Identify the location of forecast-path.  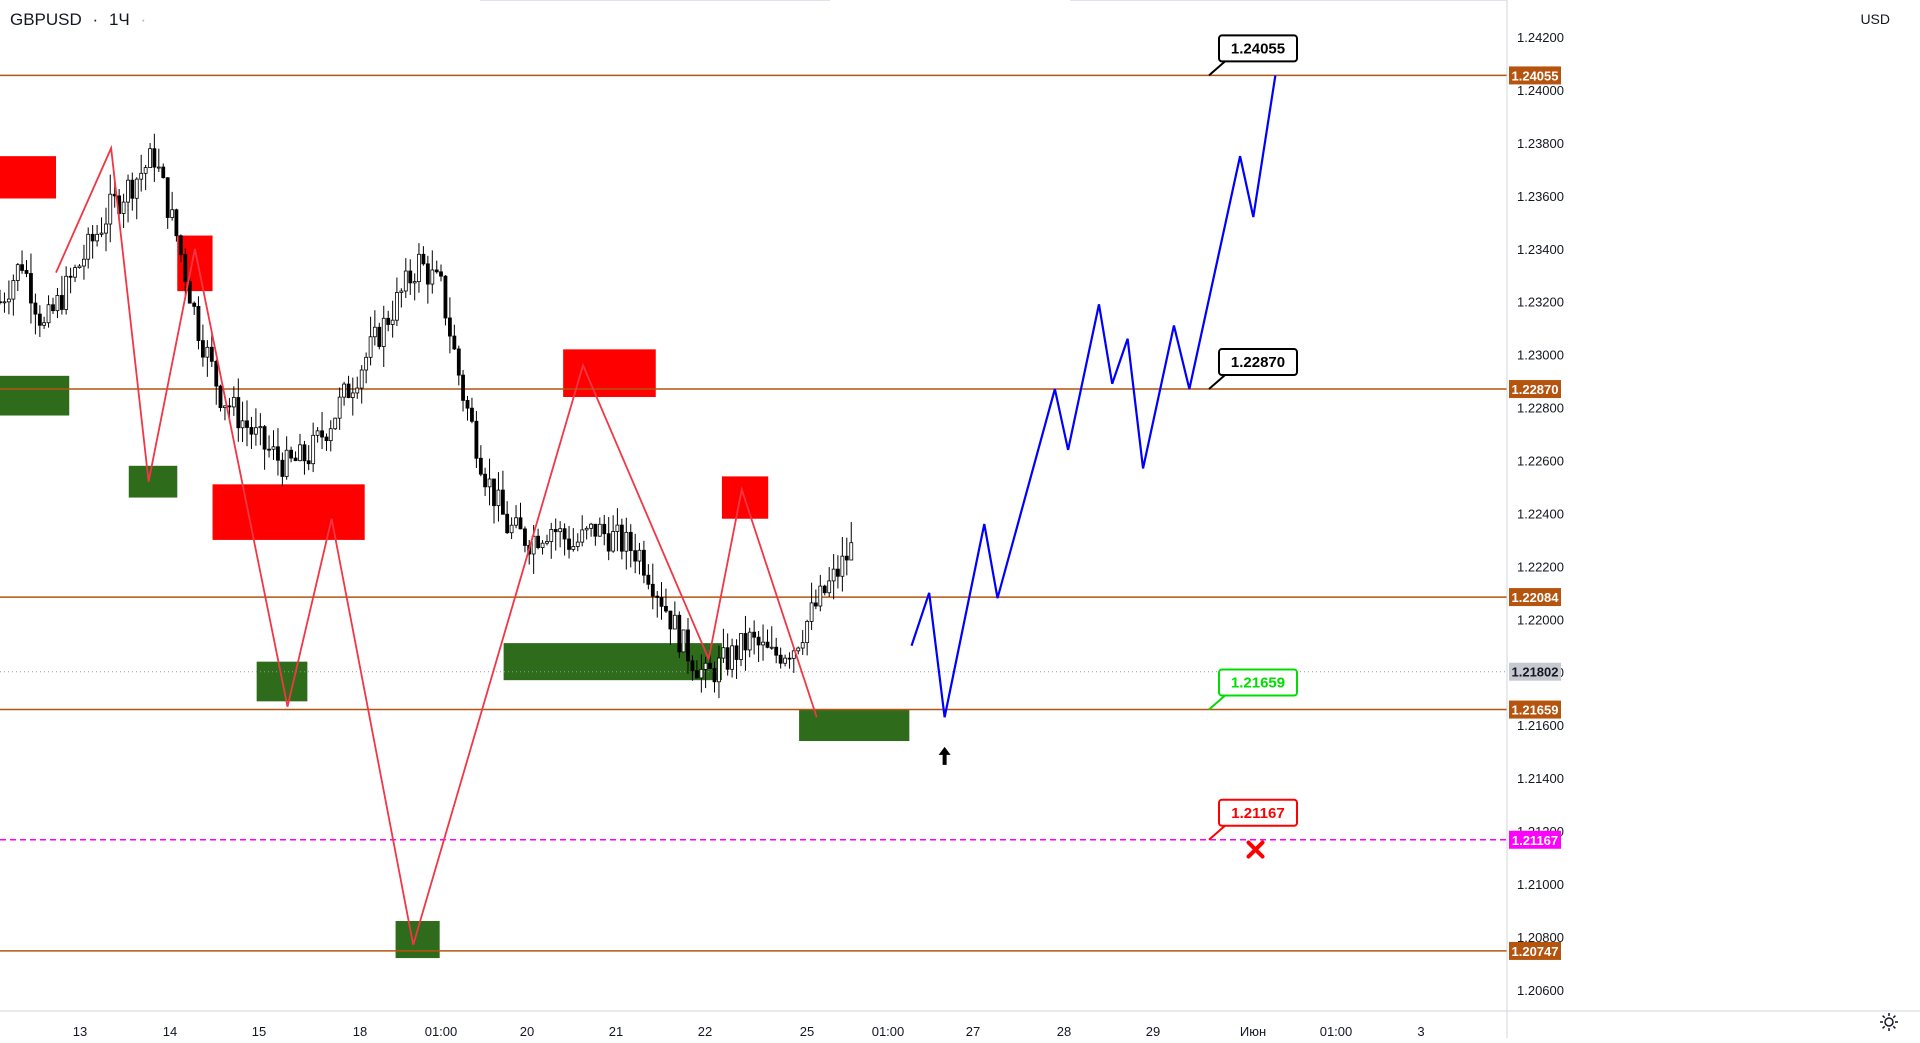
(1093, 396).